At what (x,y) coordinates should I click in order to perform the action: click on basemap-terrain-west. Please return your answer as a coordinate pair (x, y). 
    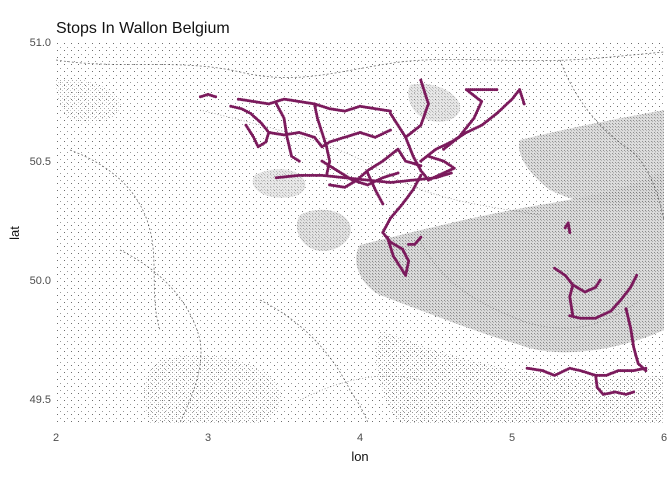
    Looking at the image, I should click on (88, 100).